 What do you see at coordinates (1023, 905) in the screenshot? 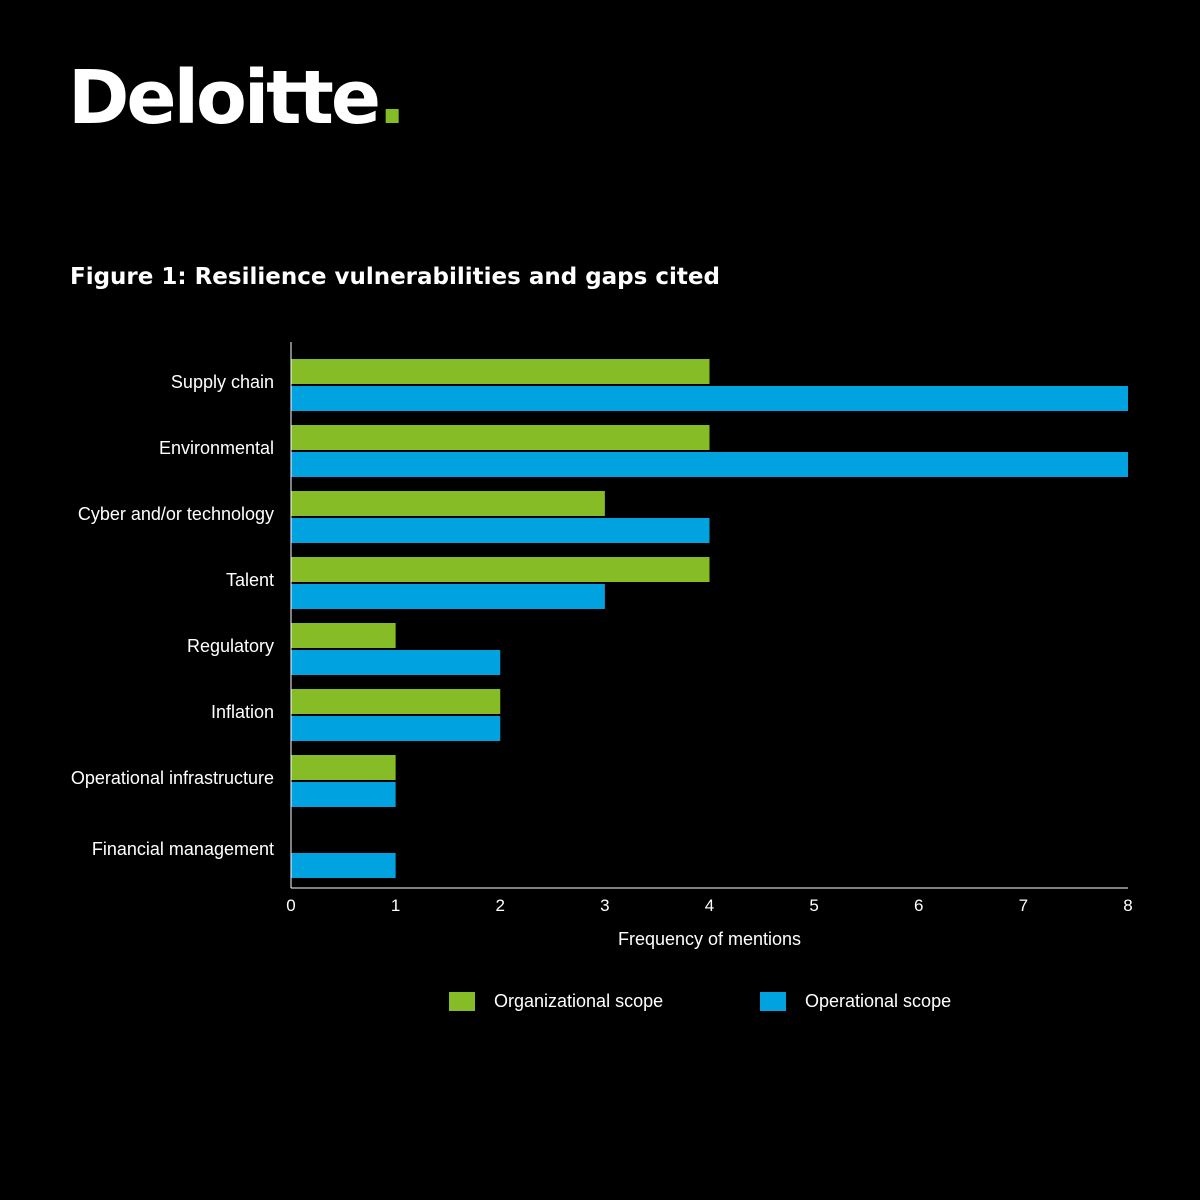
I see `x-tick-label-7: 7` at bounding box center [1023, 905].